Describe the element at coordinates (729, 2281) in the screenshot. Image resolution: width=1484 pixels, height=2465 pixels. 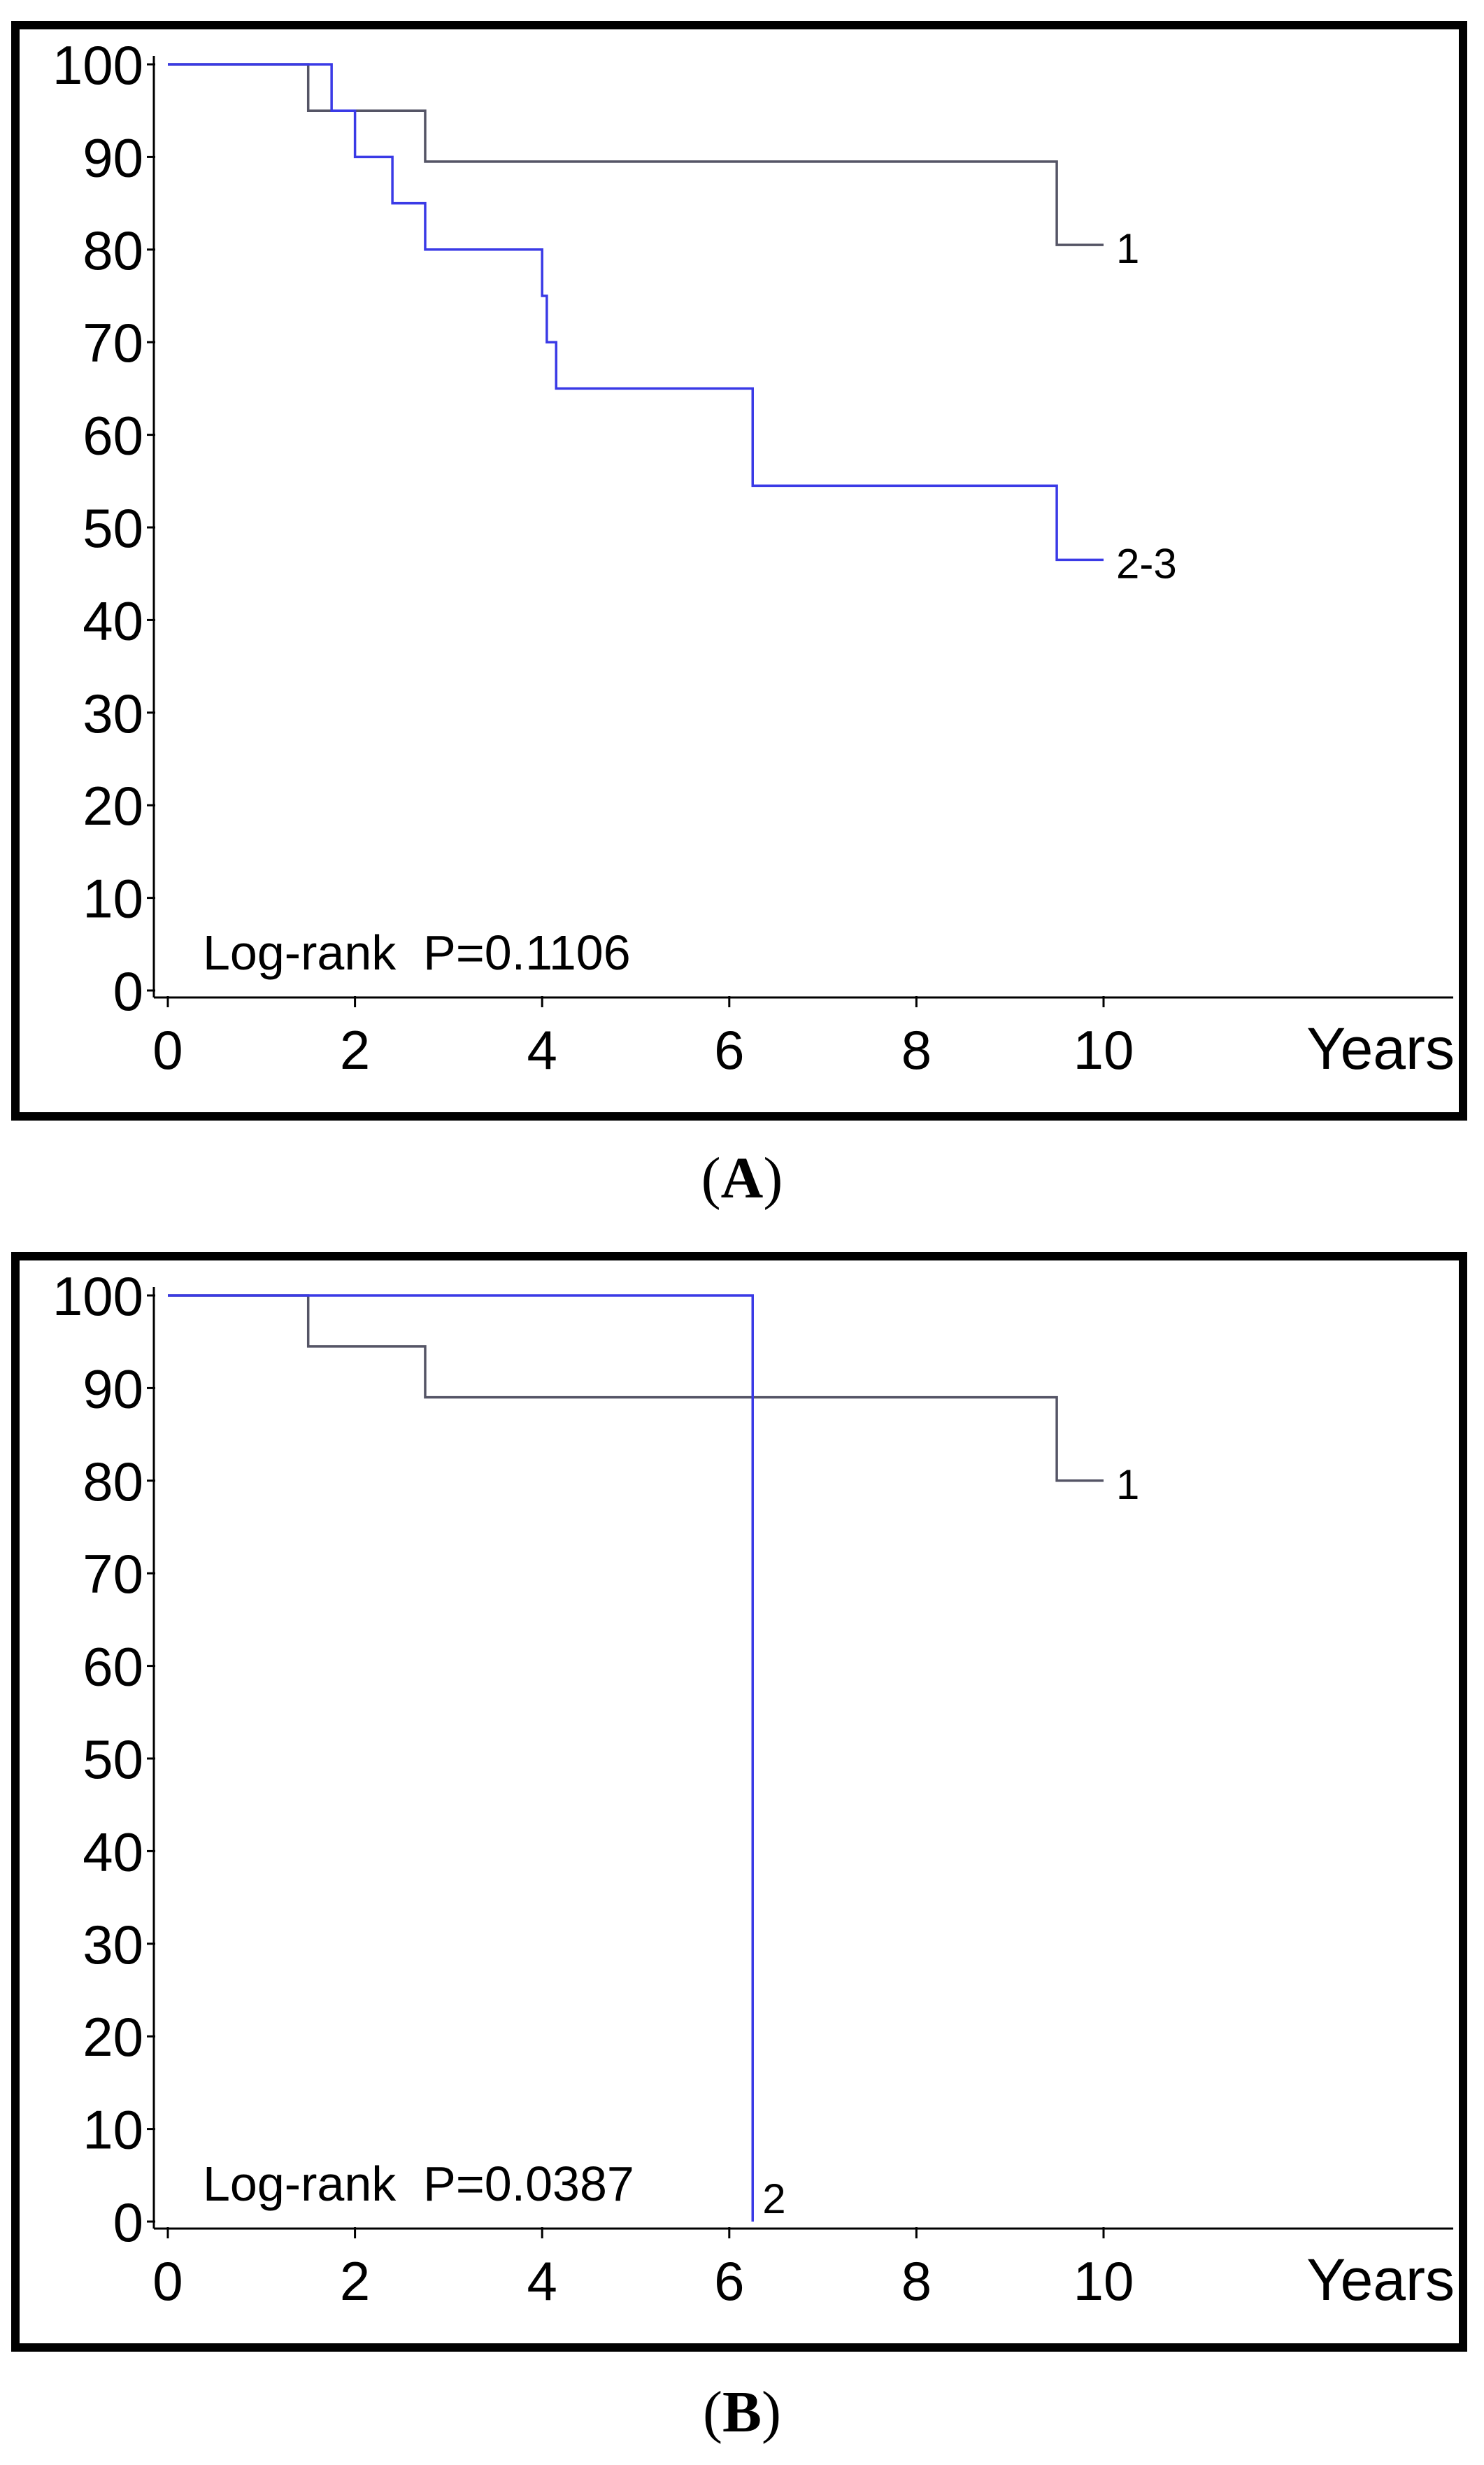
I see `chart-b-x-tick-label: 6` at that location.